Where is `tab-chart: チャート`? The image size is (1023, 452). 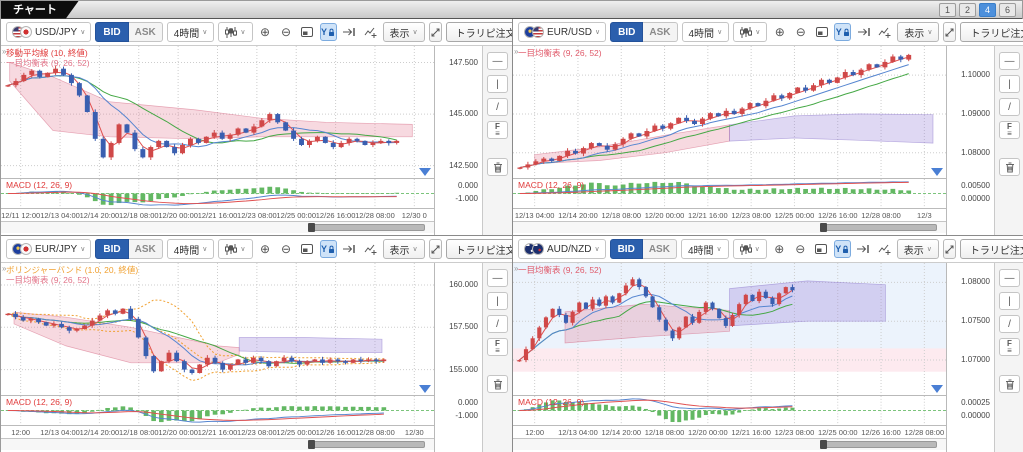 tab-chart: チャート is located at coordinates (40, 10).